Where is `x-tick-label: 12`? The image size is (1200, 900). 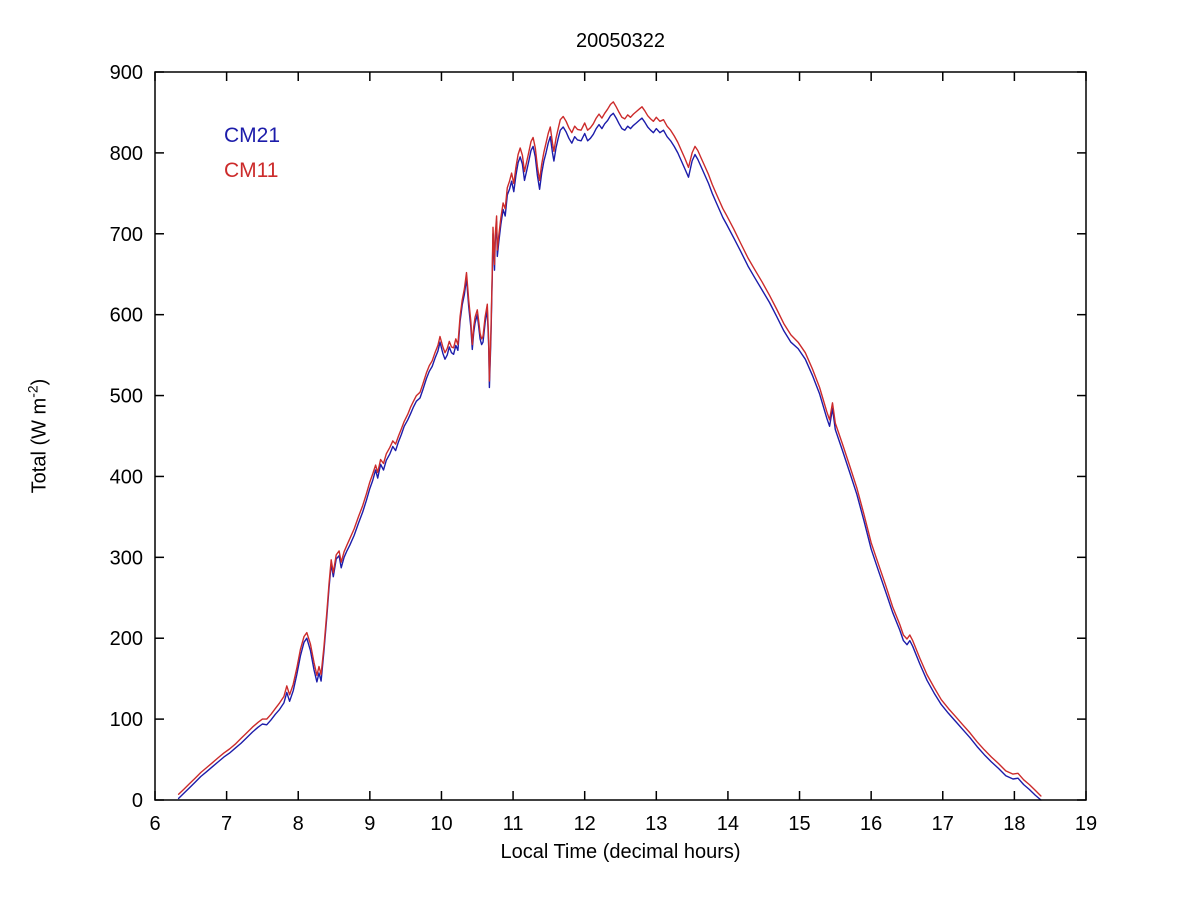 x-tick-label: 12 is located at coordinates (585, 824).